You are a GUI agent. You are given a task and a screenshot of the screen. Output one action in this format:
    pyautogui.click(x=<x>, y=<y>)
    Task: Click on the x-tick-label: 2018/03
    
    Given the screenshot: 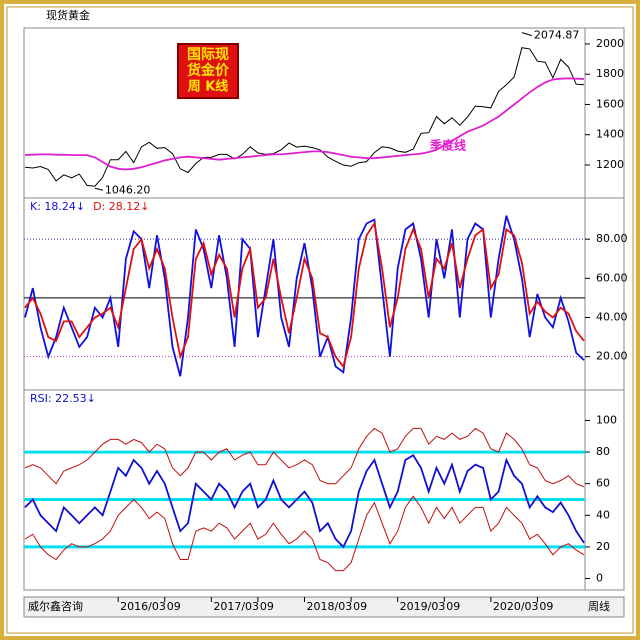 What is the action you would take?
    pyautogui.click(x=330, y=606)
    